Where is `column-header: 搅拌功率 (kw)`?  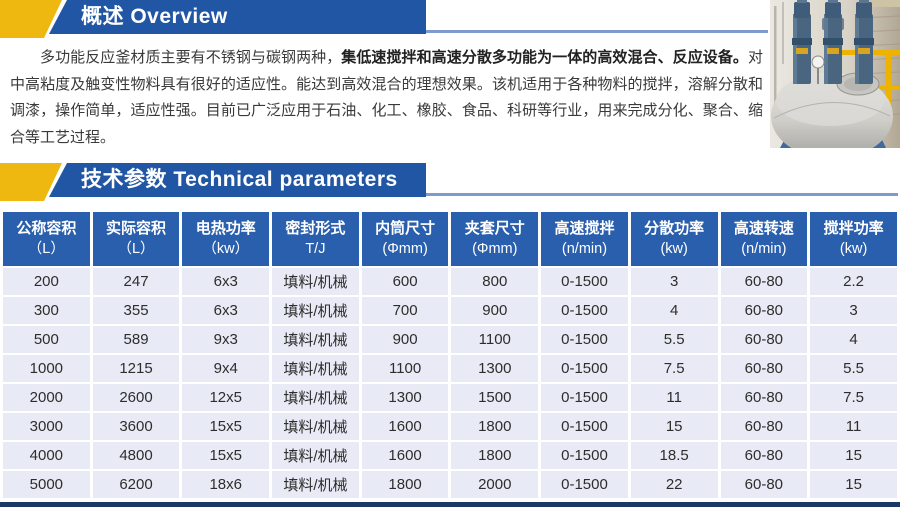
column-header: 搅拌功率 (kw) is located at coordinates (853, 239).